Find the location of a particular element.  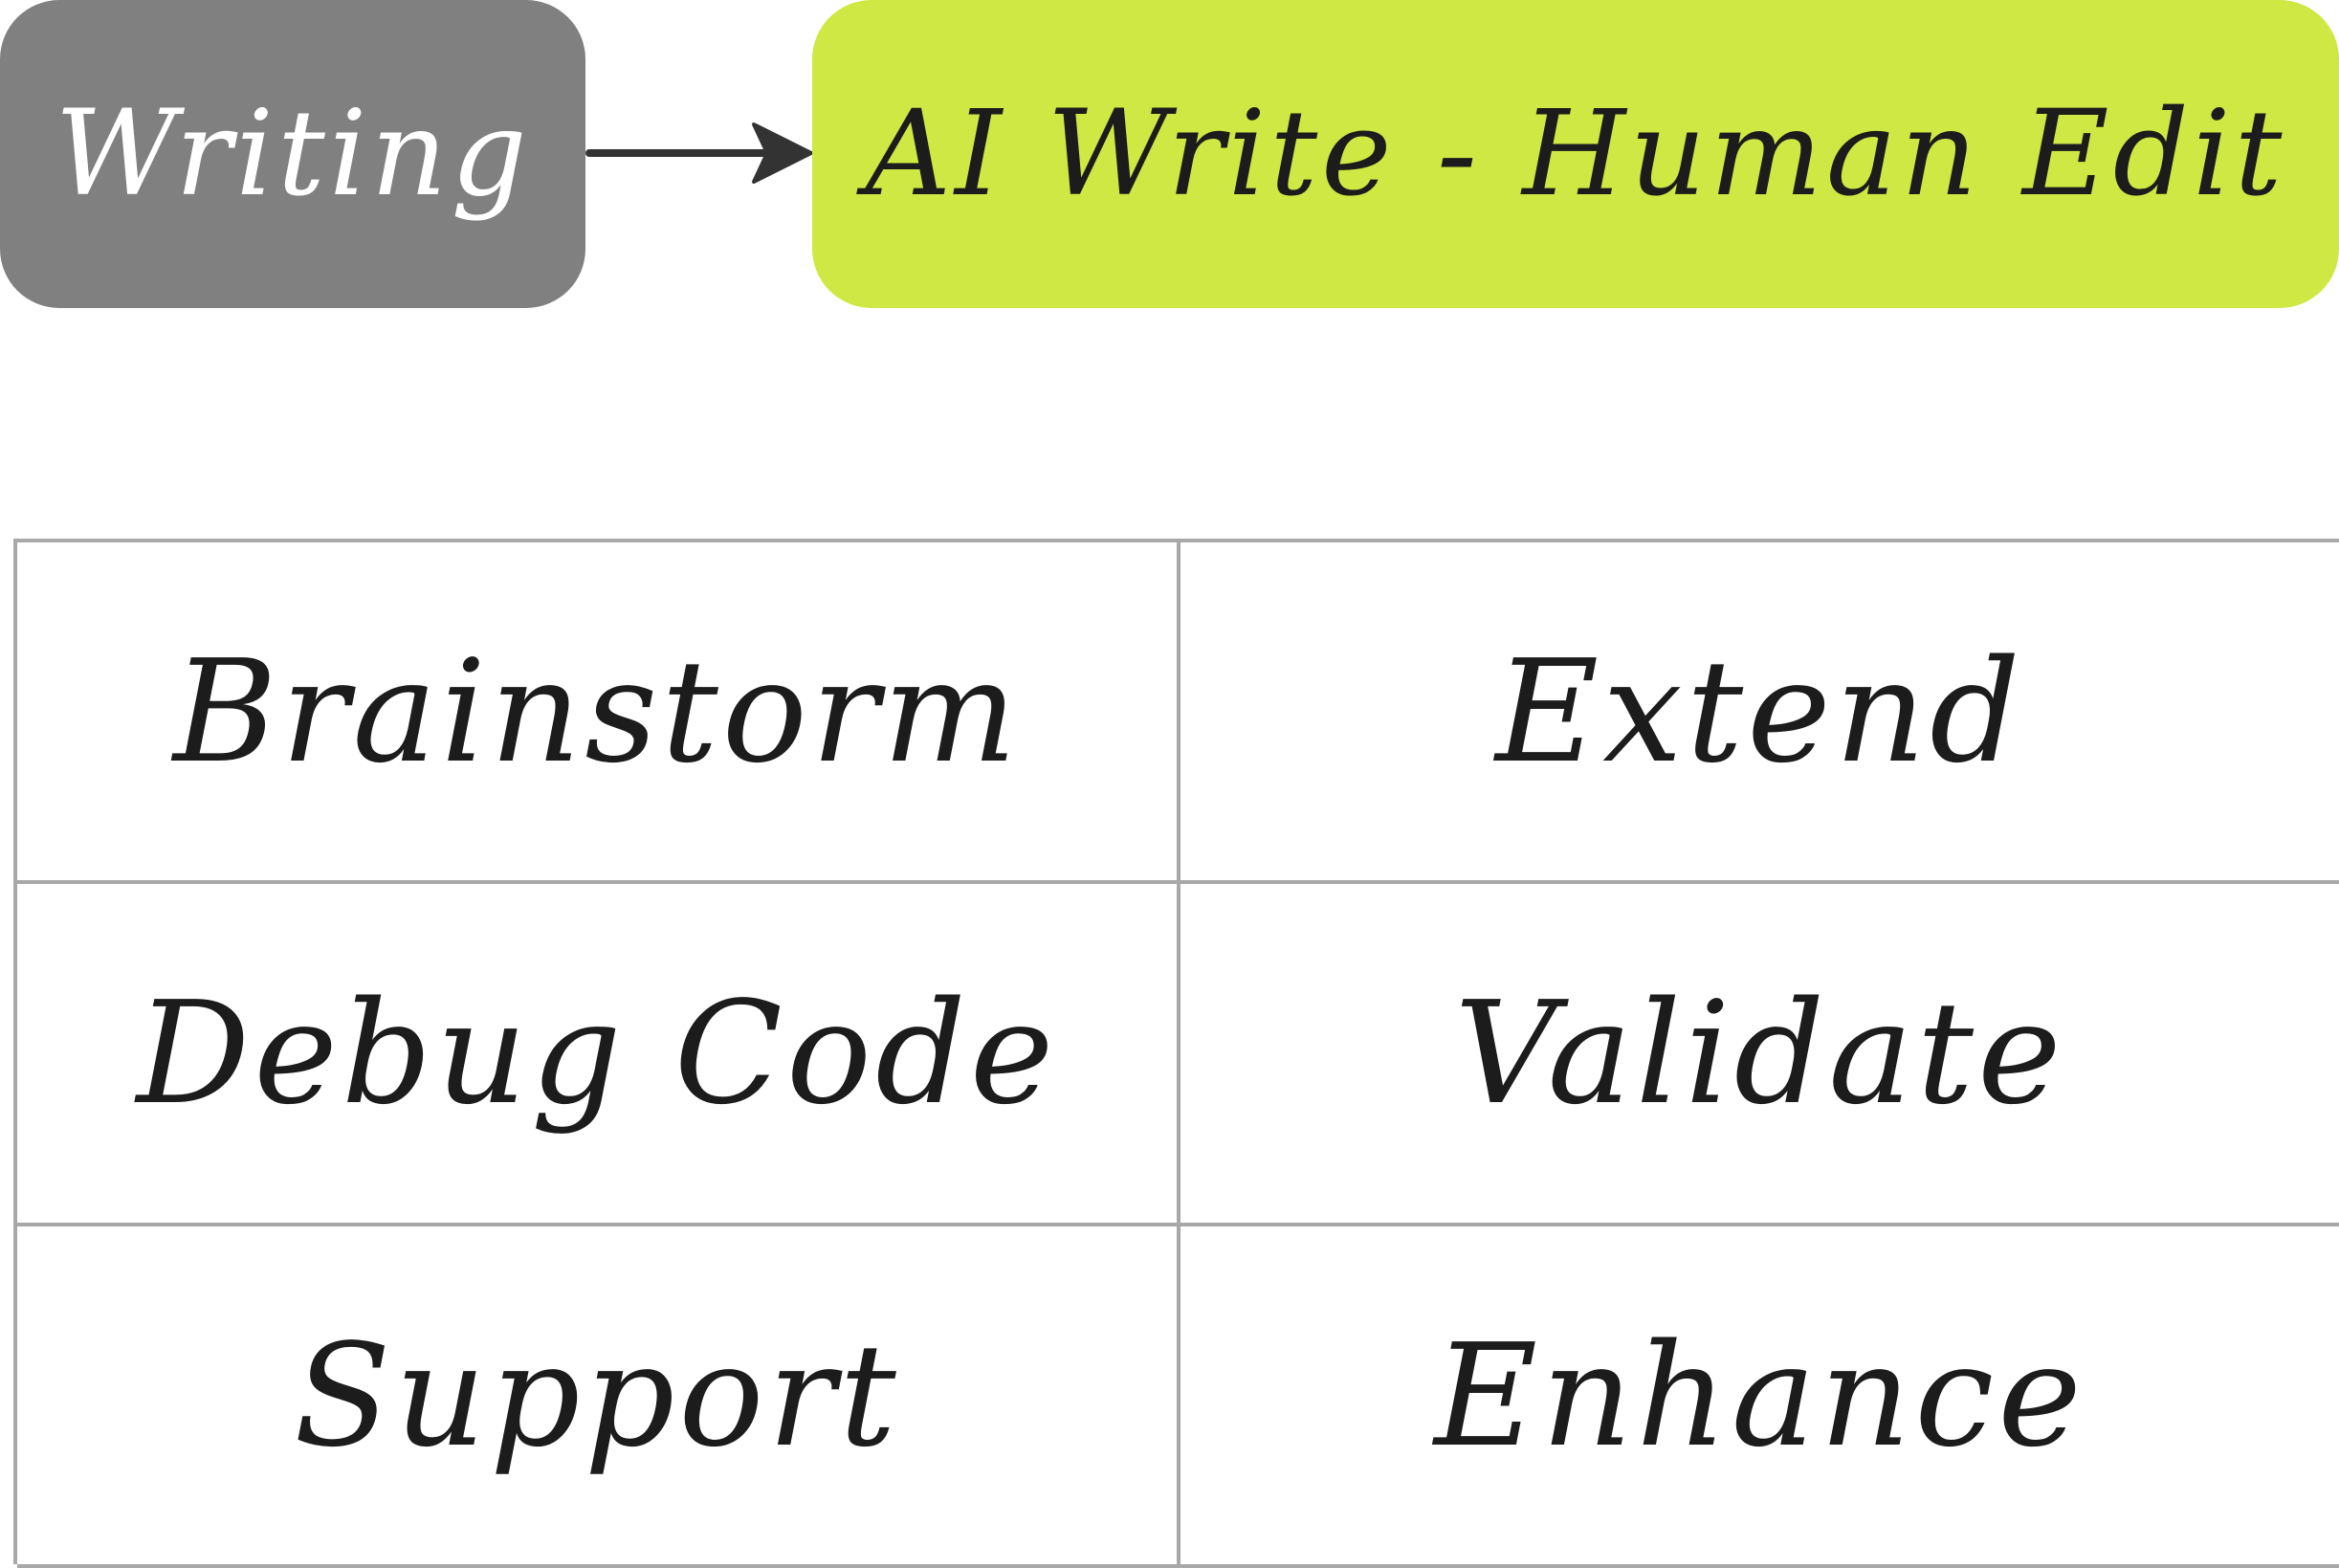

writing-label: Writing is located at coordinates (293, 154).